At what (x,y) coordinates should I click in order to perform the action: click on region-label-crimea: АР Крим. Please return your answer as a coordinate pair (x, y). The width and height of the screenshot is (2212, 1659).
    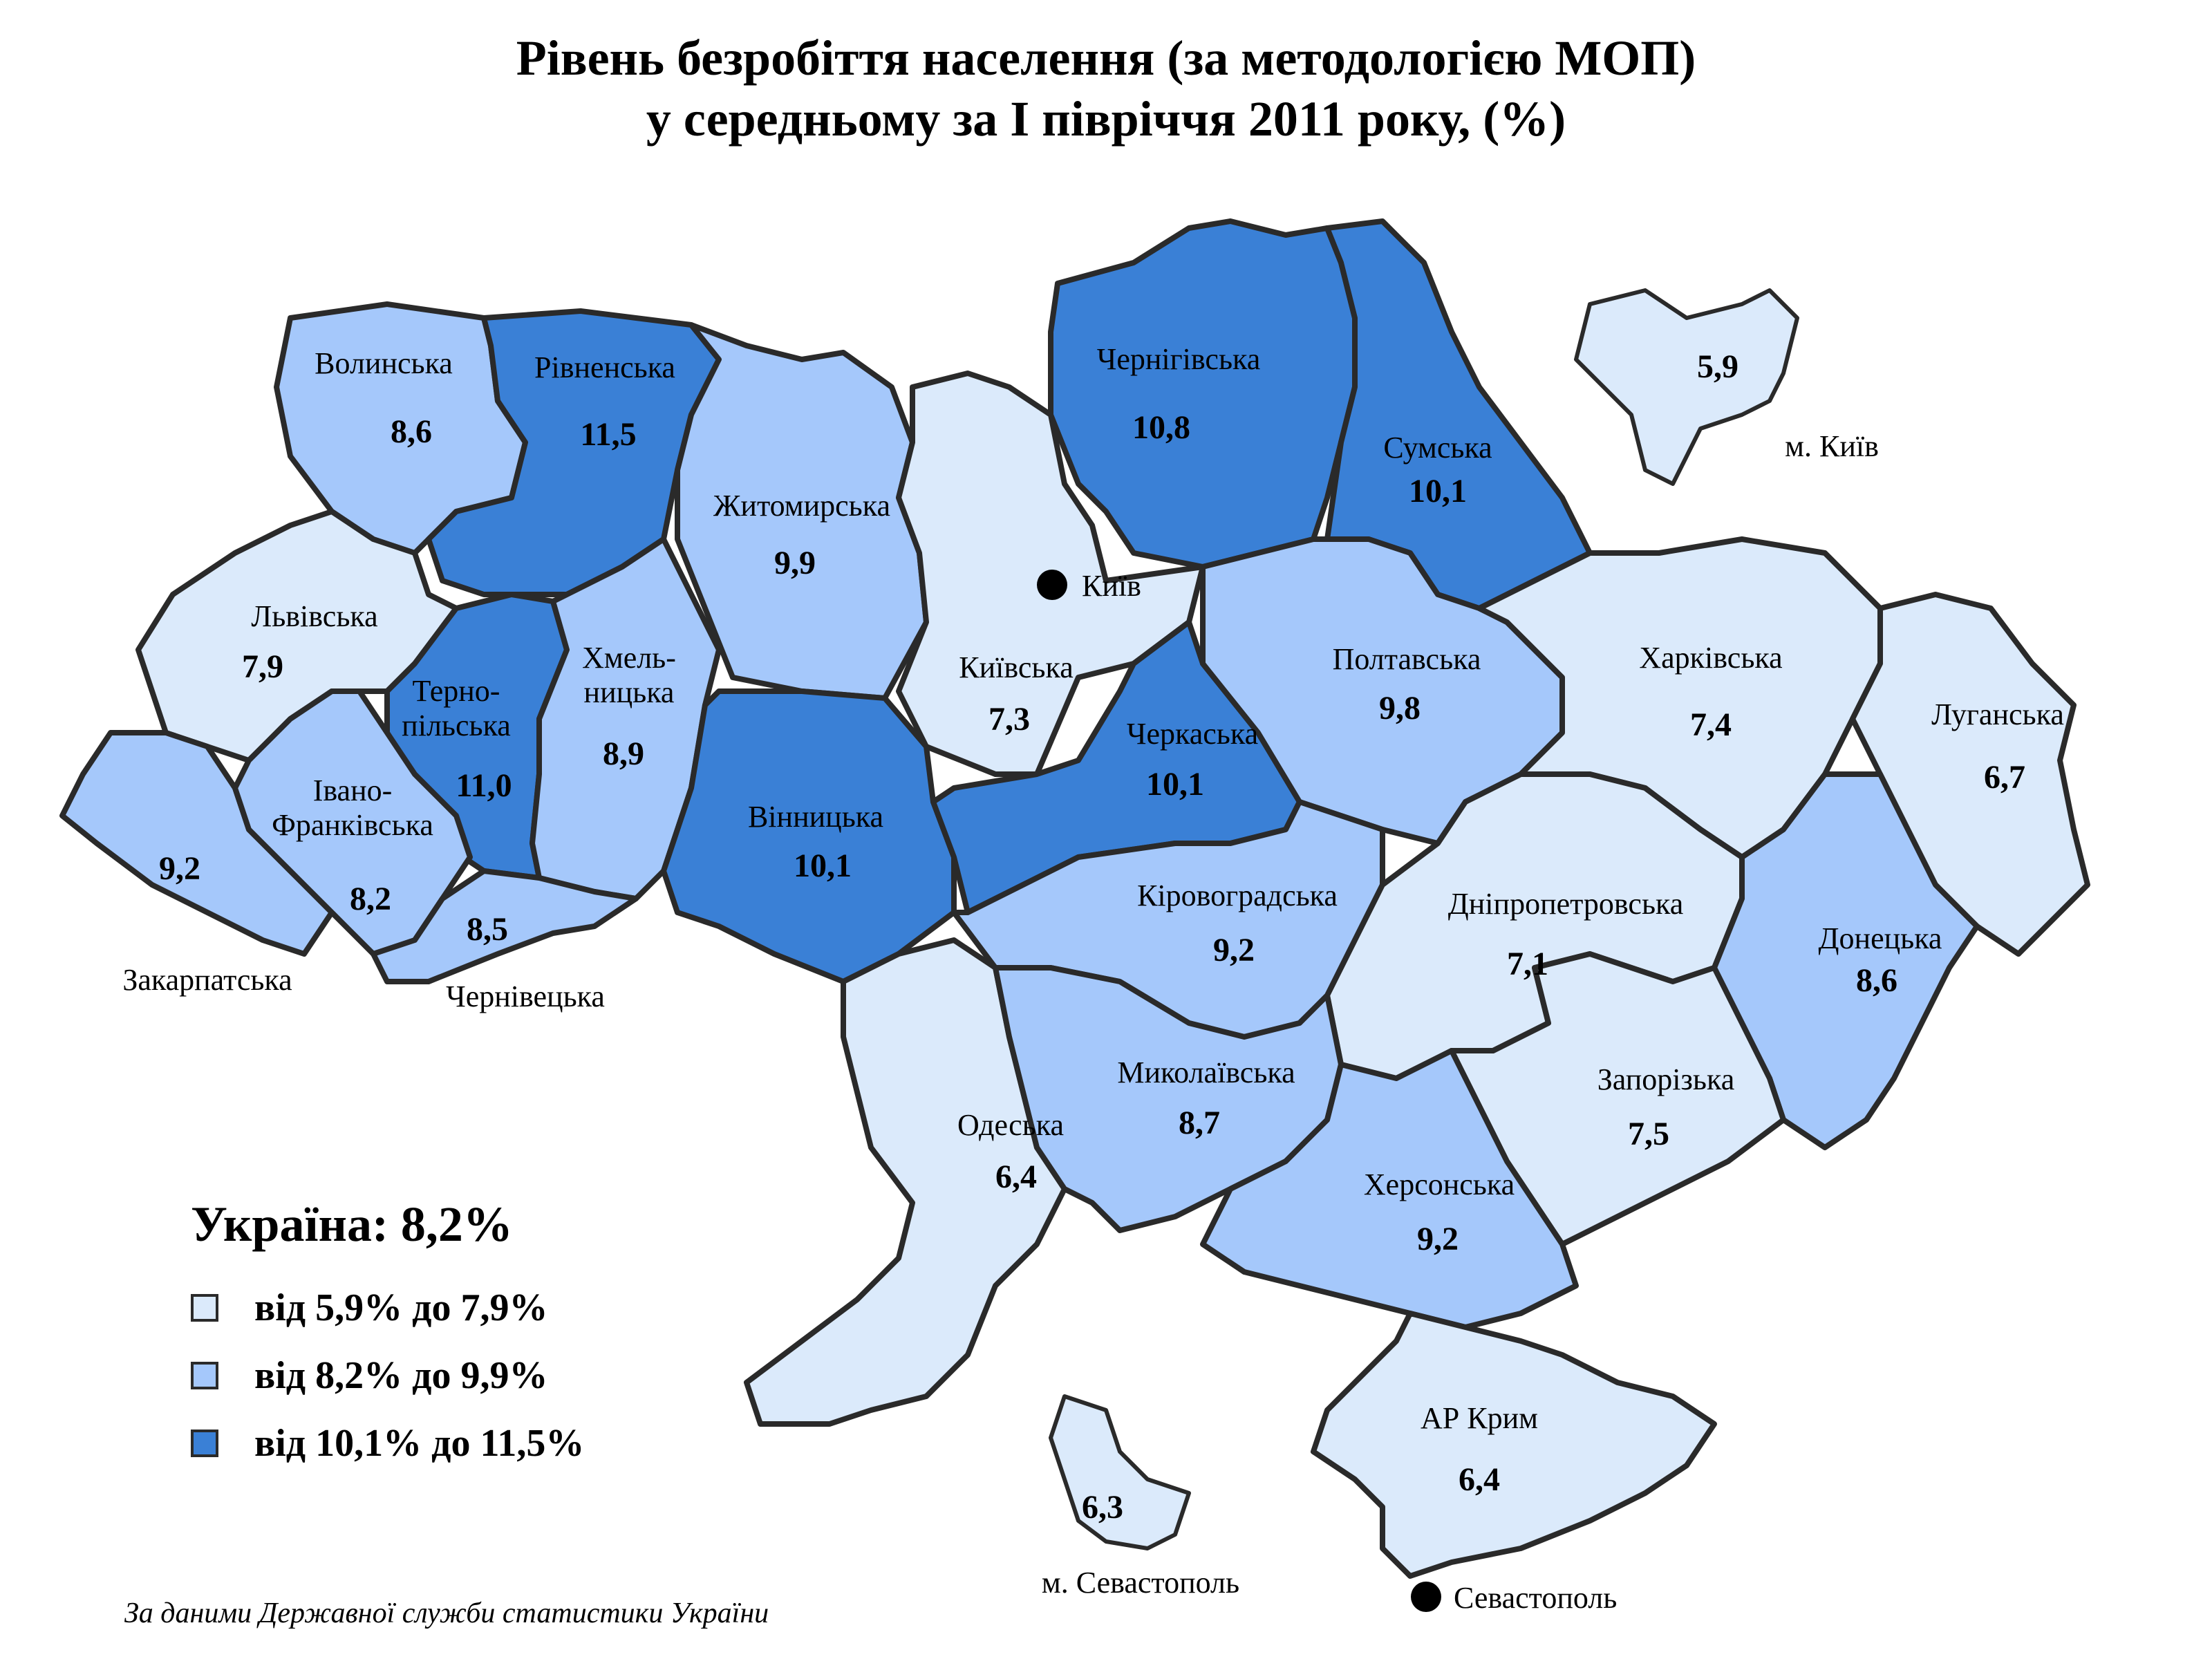
    Looking at the image, I should click on (1479, 1418).